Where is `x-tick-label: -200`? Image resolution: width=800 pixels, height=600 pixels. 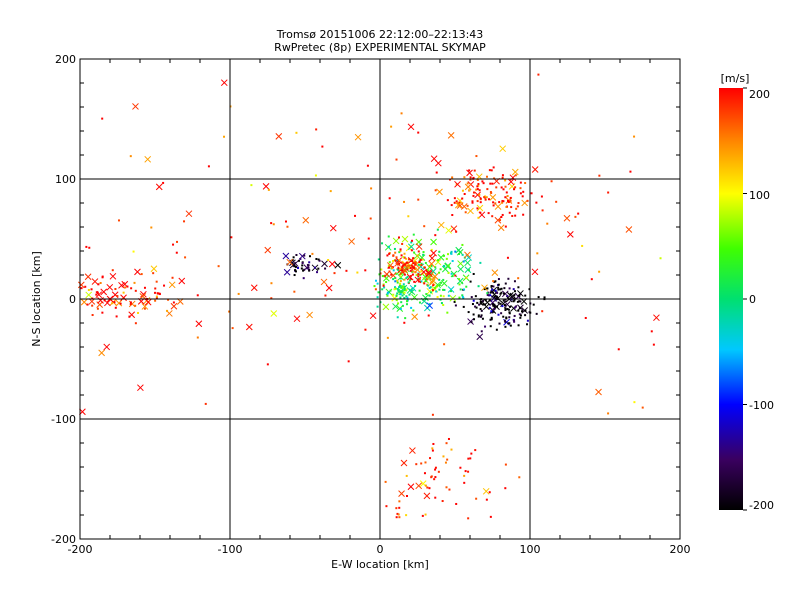
x-tick-label: -200 is located at coordinates (80, 549).